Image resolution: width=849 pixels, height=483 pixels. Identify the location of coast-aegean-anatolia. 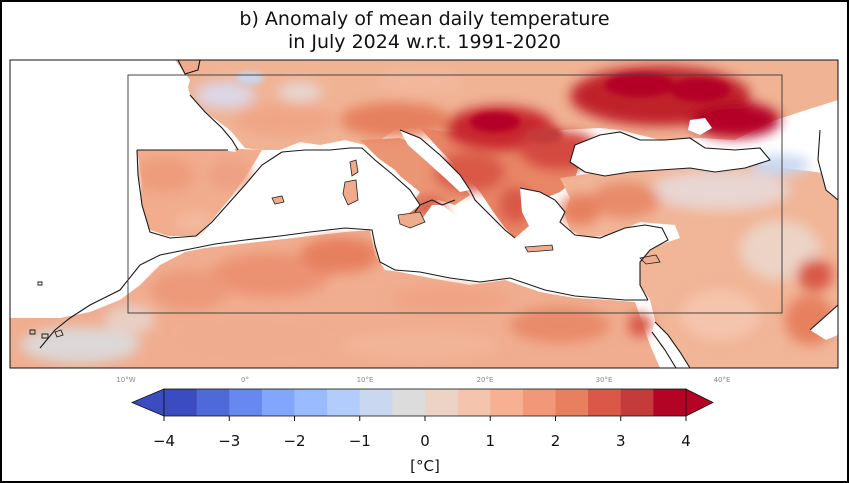
(594, 244).